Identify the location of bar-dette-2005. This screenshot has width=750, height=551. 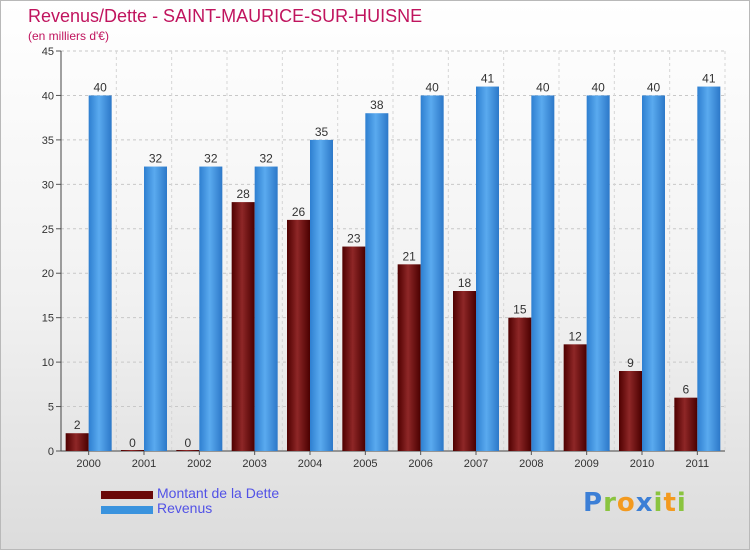
(354, 348).